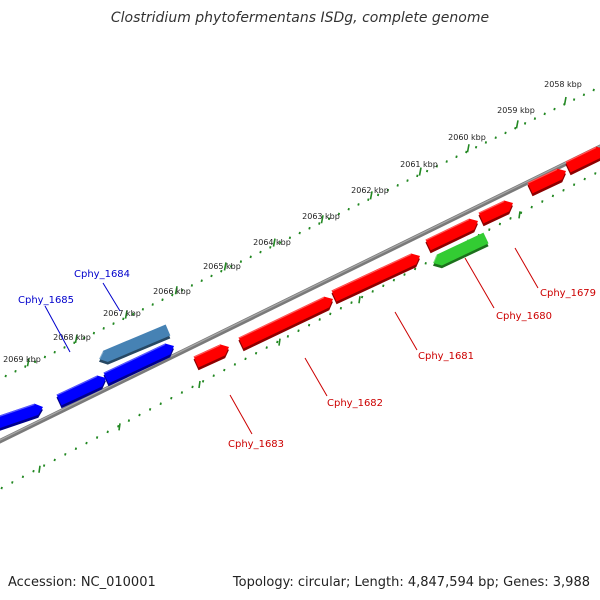  Describe the element at coordinates (568, 293) in the screenshot. I see `gene-label-cphy-1679: Cphy_1679` at that location.